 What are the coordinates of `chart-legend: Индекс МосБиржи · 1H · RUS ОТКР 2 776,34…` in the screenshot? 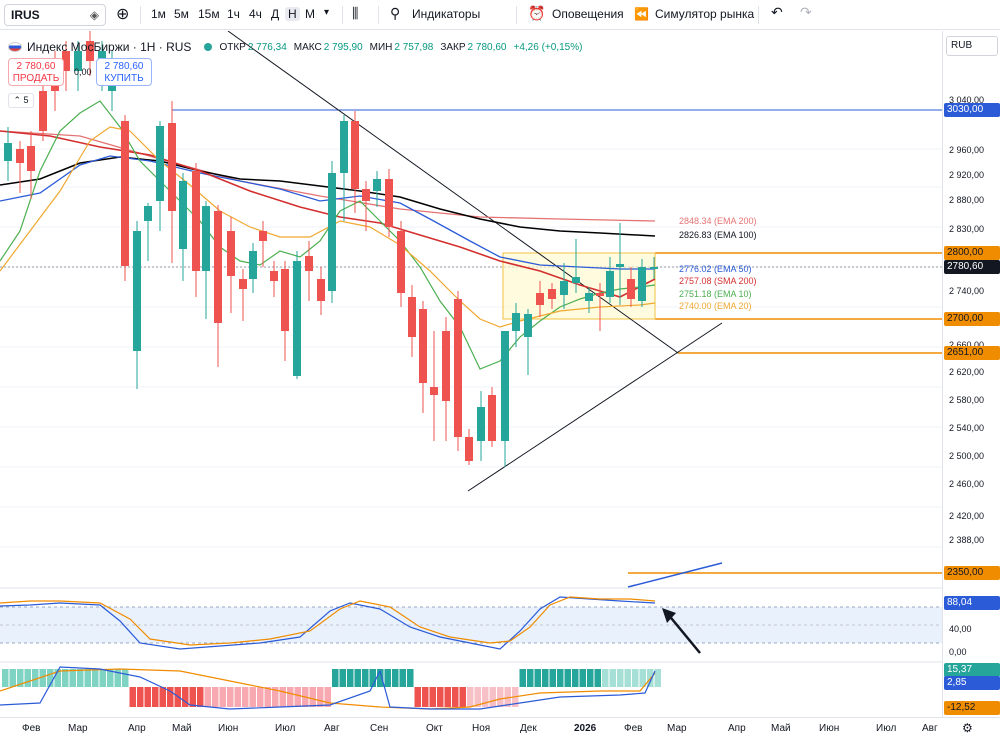 It's located at (297, 47).